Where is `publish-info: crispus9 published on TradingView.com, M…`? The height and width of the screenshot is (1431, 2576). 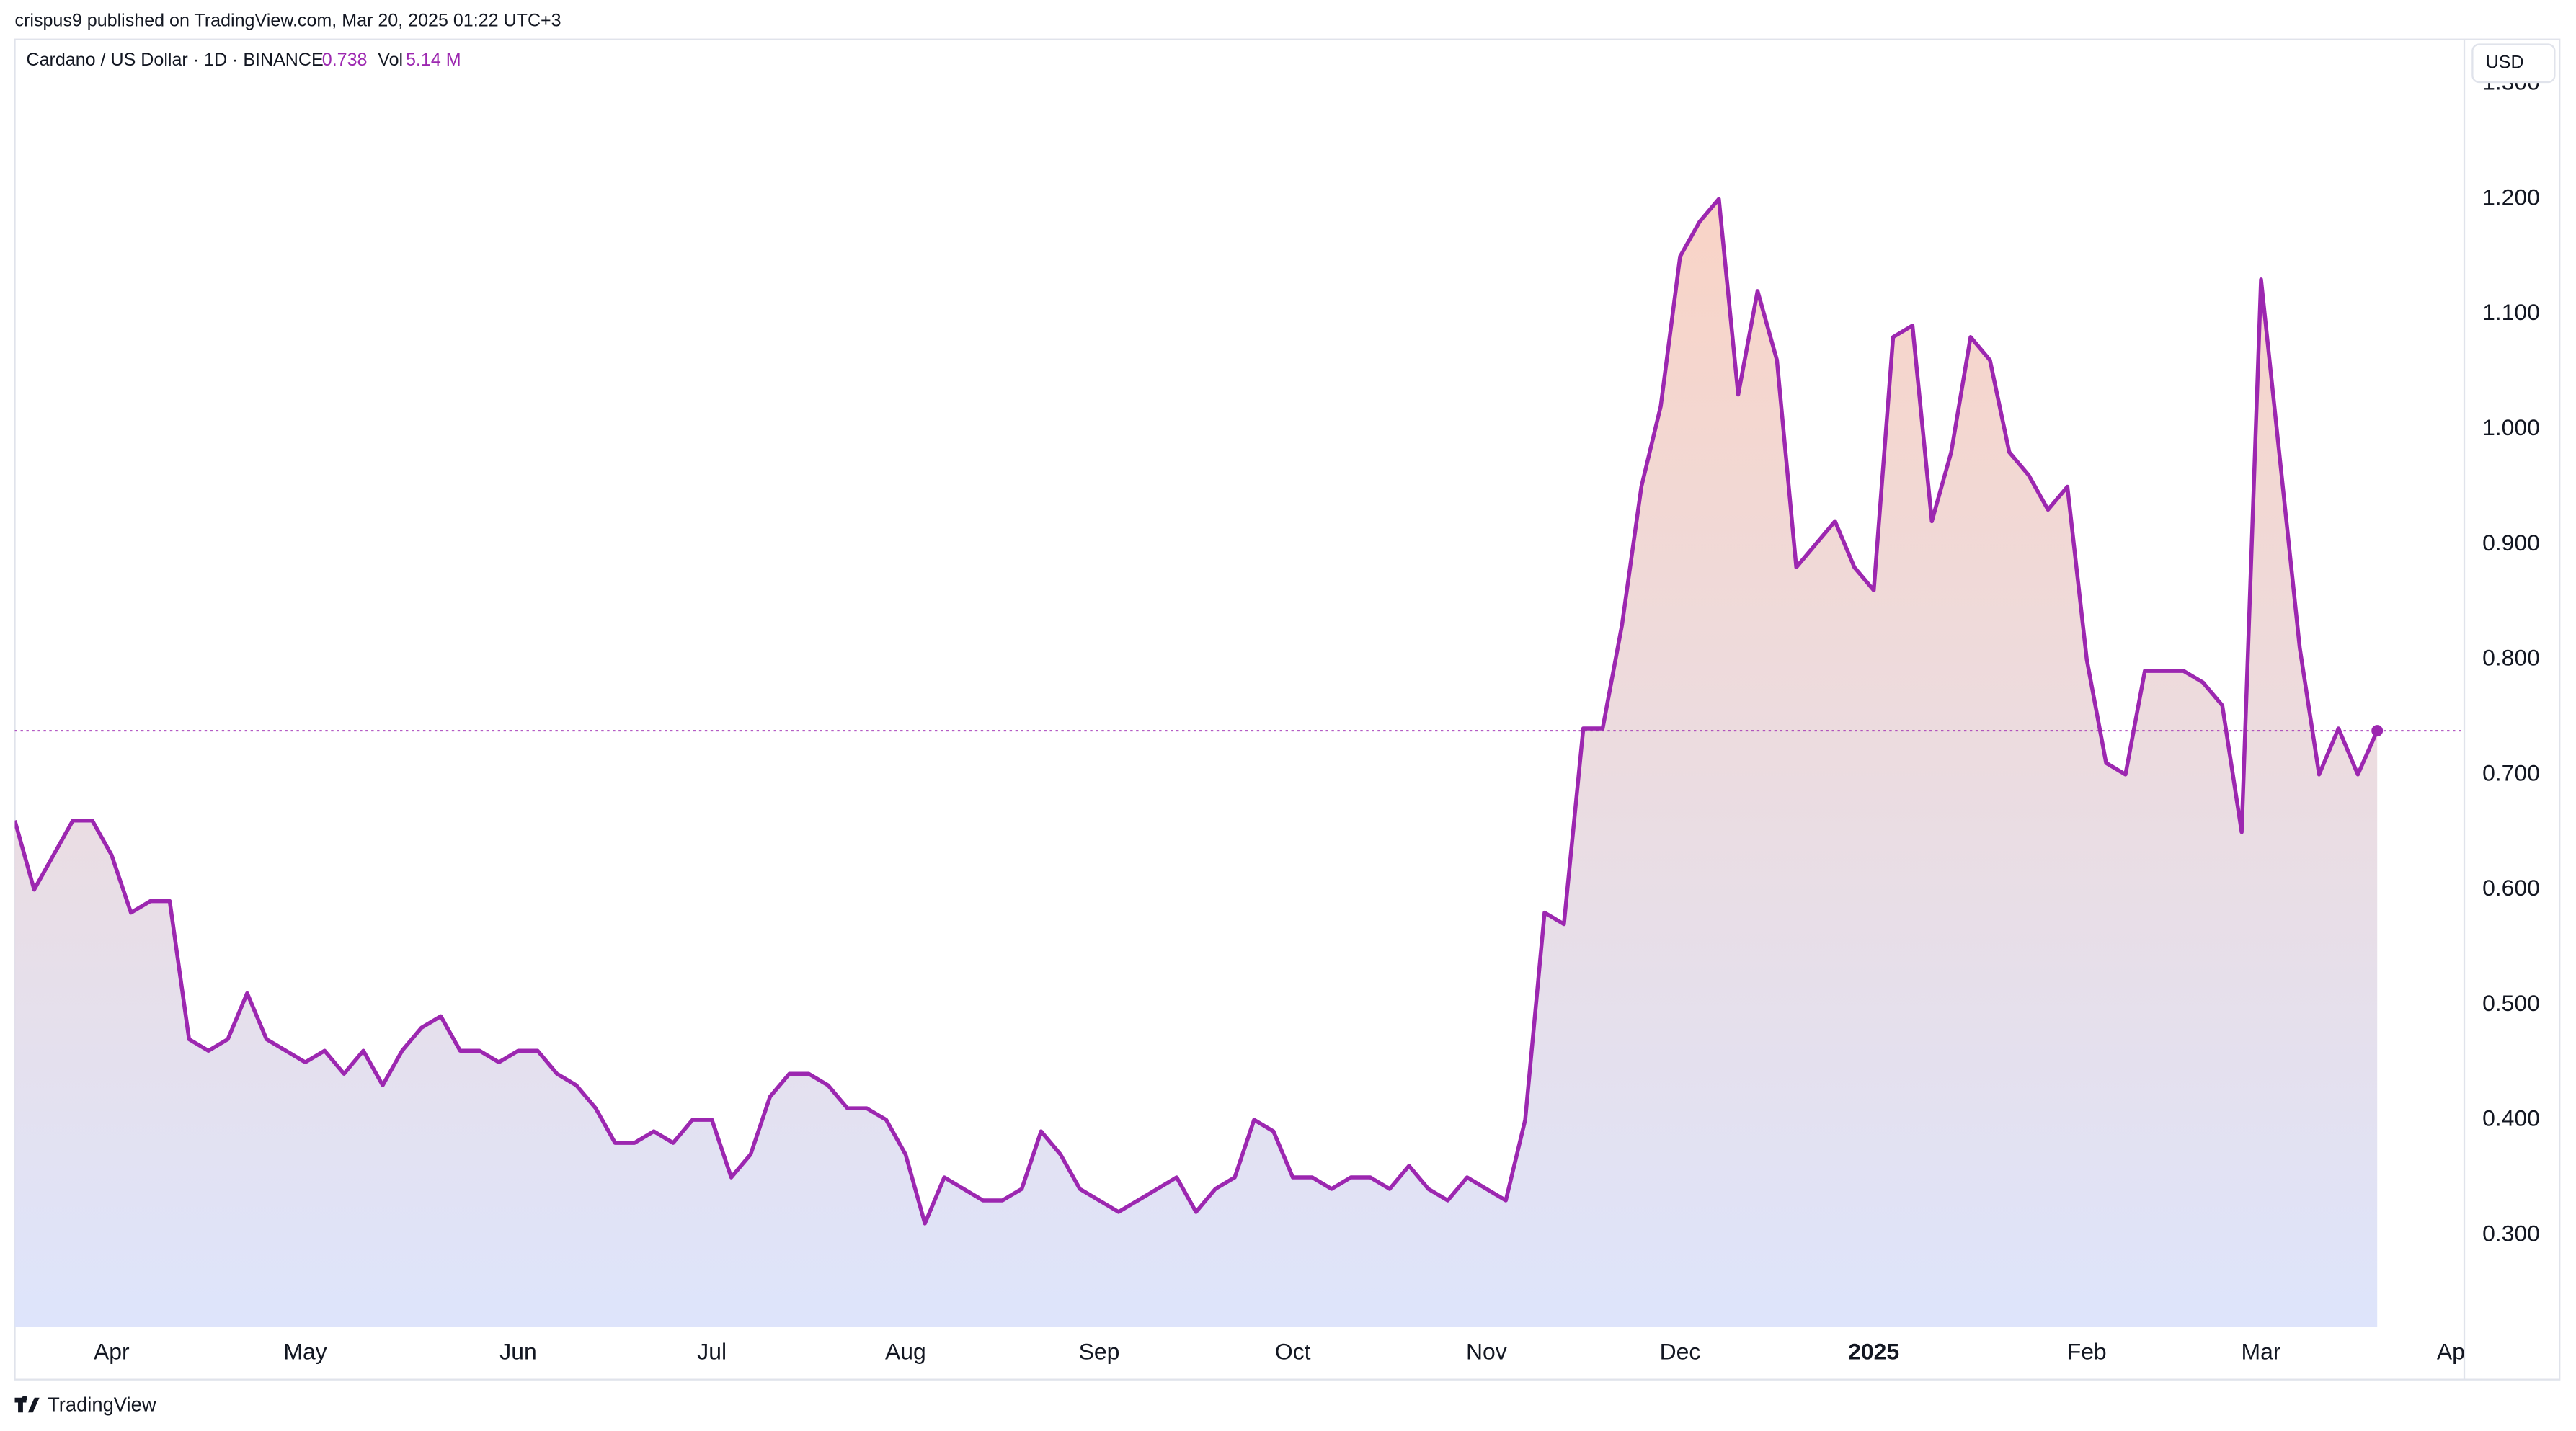
publish-info: crispus9 published on TradingView.com, M… is located at coordinates (288, 20).